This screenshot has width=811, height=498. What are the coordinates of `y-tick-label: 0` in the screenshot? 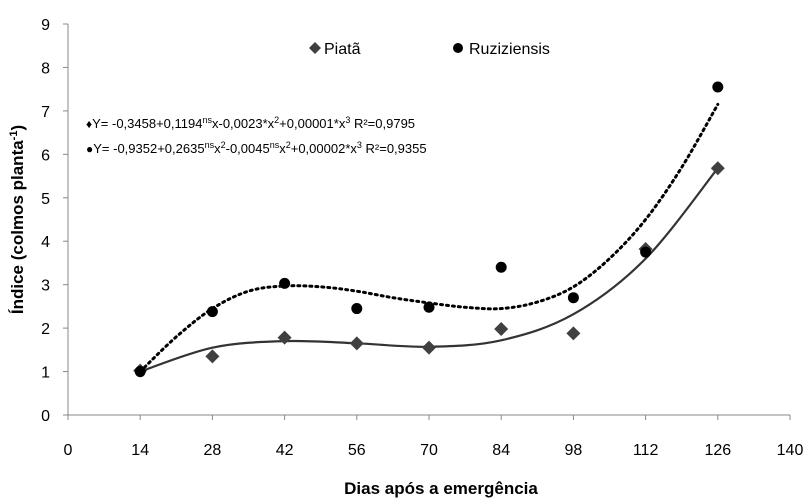 It's located at (45, 416).